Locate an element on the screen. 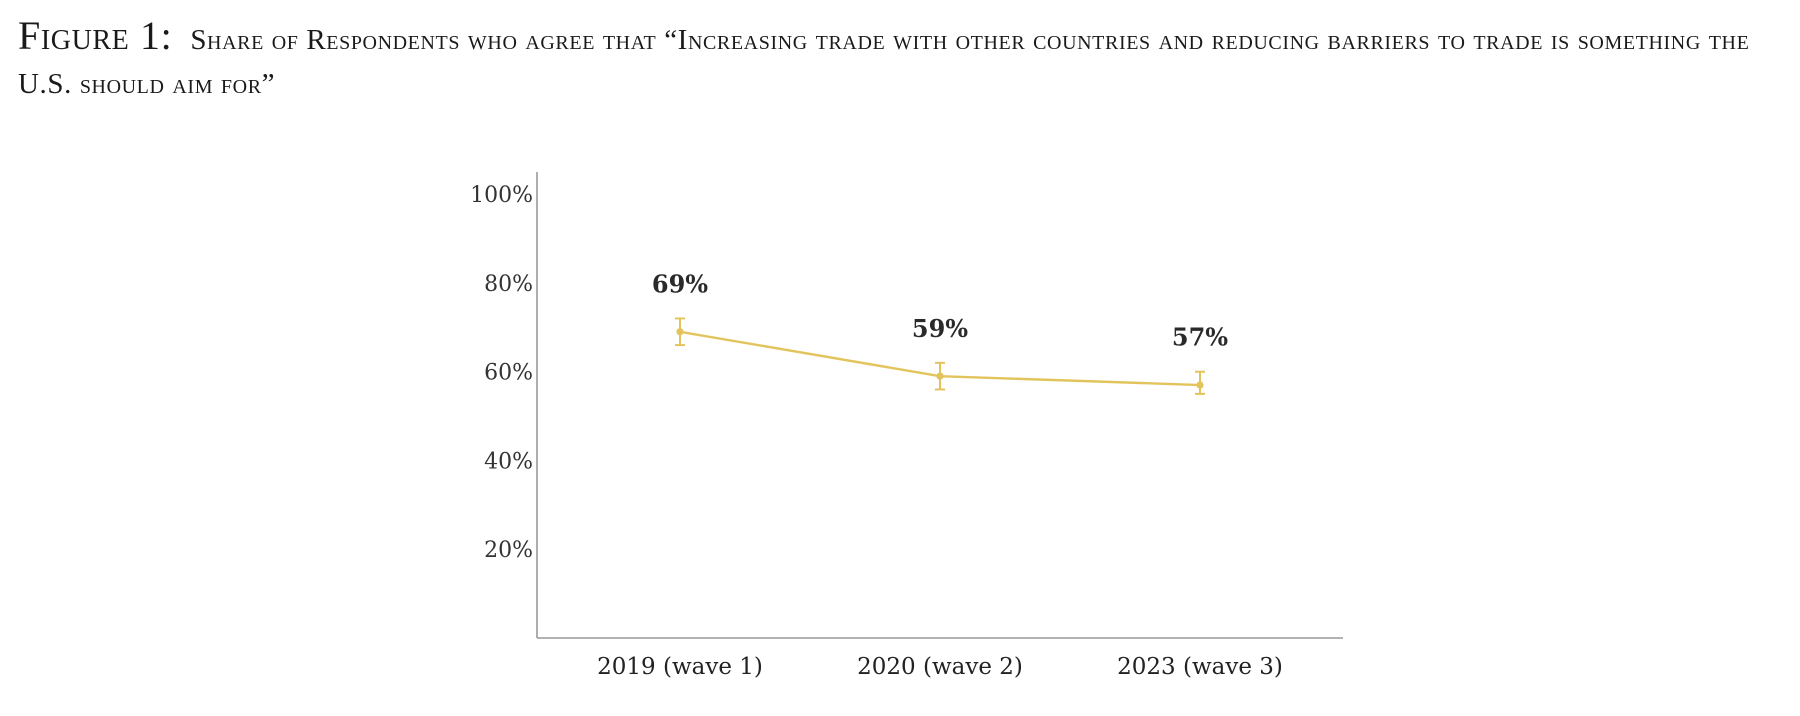 Image resolution: width=1800 pixels, height=716 pixels. x-category-label: 2019 (wave 1) is located at coordinates (680, 667).